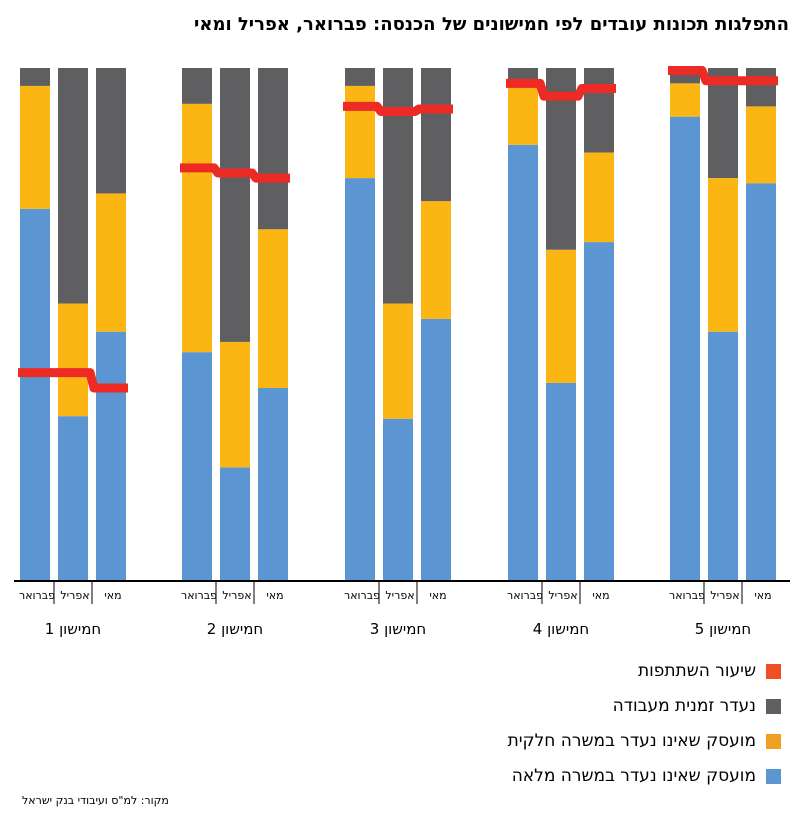 The image size is (801, 834). What do you see at coordinates (561, 629) in the screenshot?
I see `group-label: חמישון 4` at bounding box center [561, 629].